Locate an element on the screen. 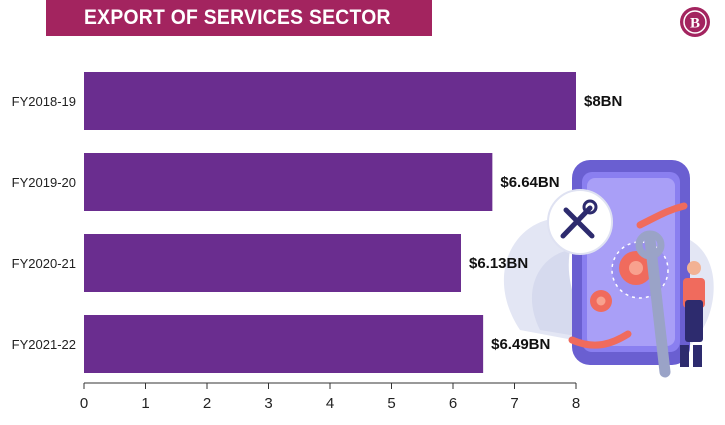 The height and width of the screenshot is (425, 725). category-label: FY2021-22 is located at coordinates (44, 344).